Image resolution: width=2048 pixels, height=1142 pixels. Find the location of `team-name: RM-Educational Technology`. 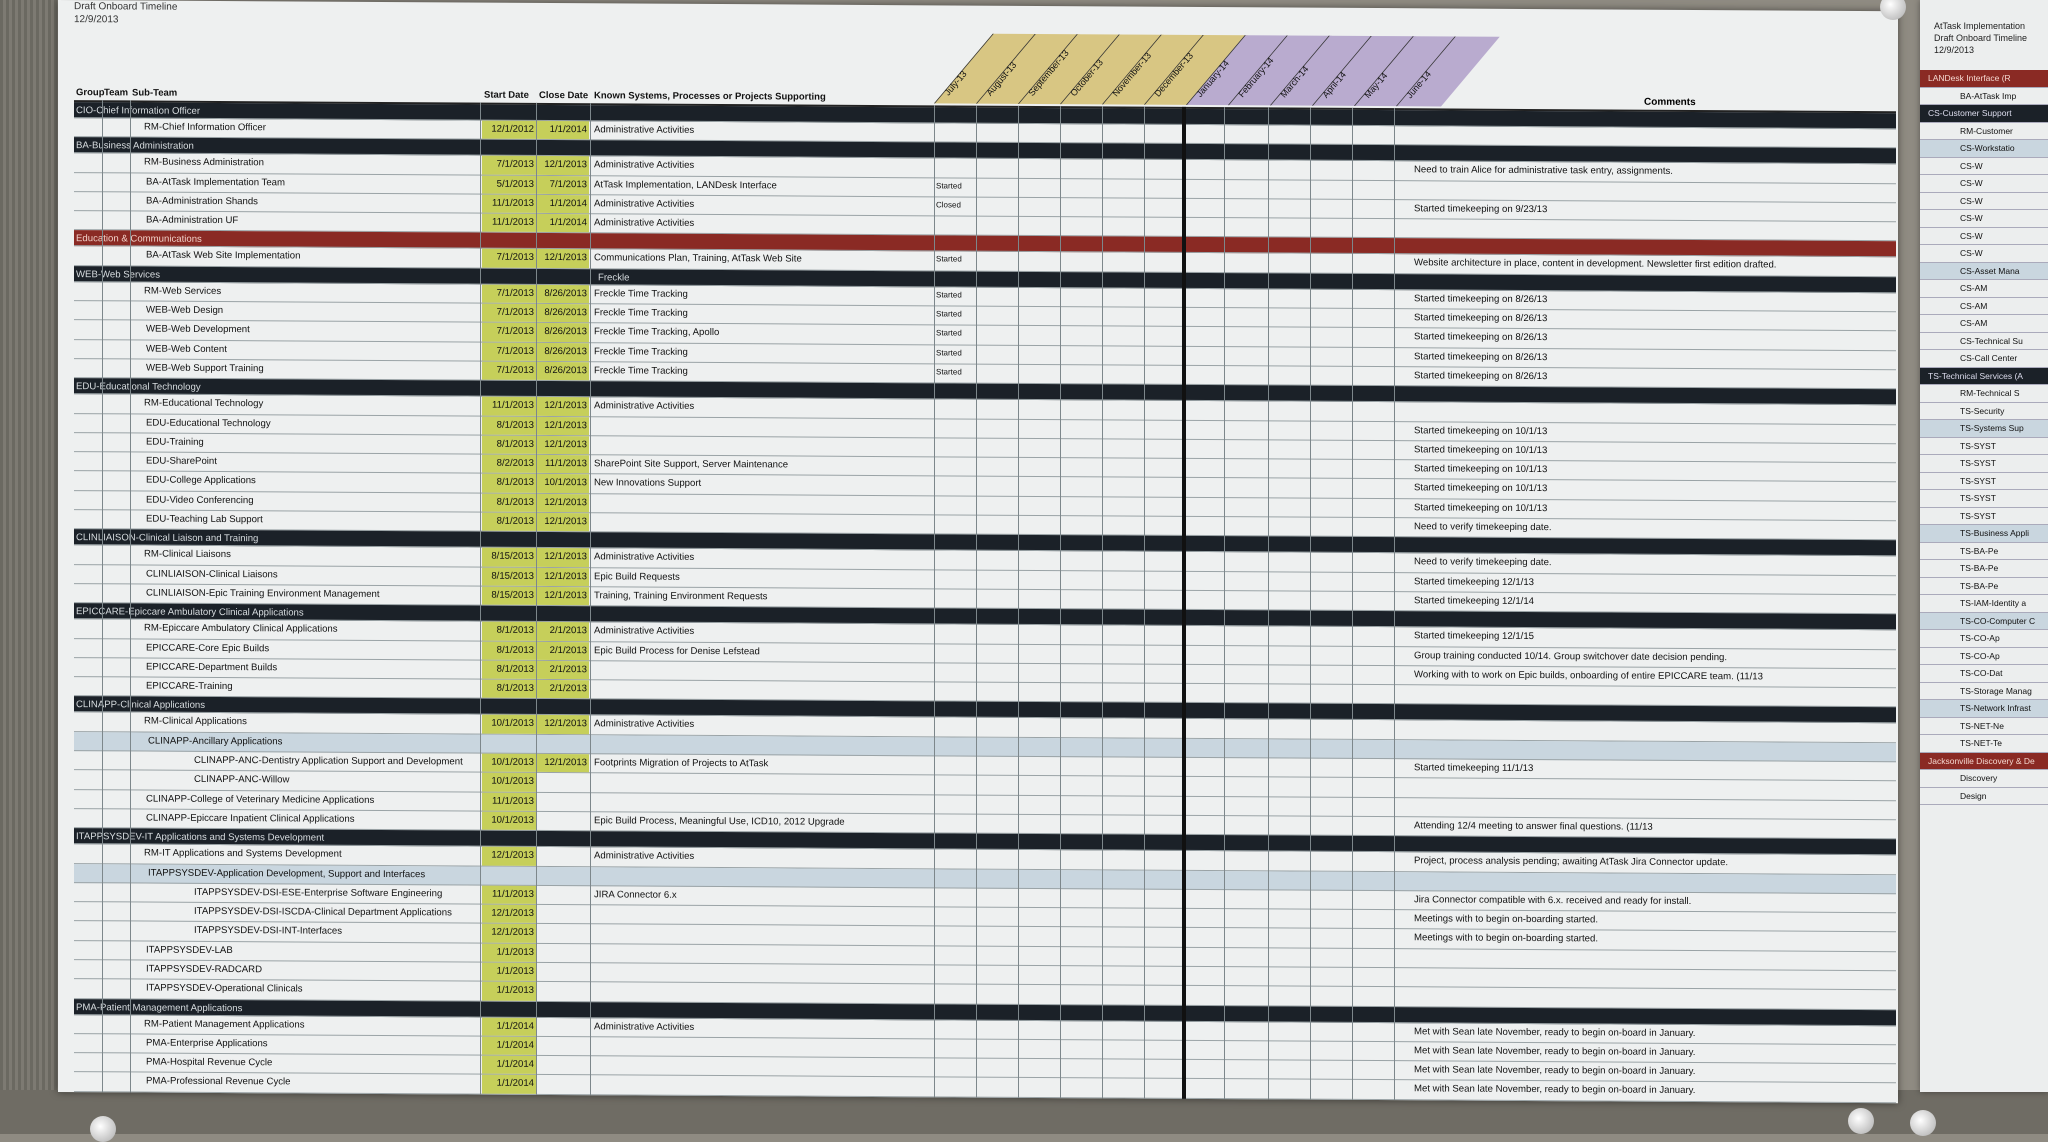

team-name: RM-Educational Technology is located at coordinates (204, 403).